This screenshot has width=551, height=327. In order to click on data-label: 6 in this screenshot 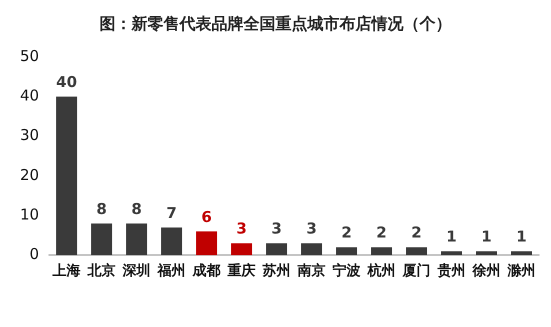, I will do `click(206, 217)`.